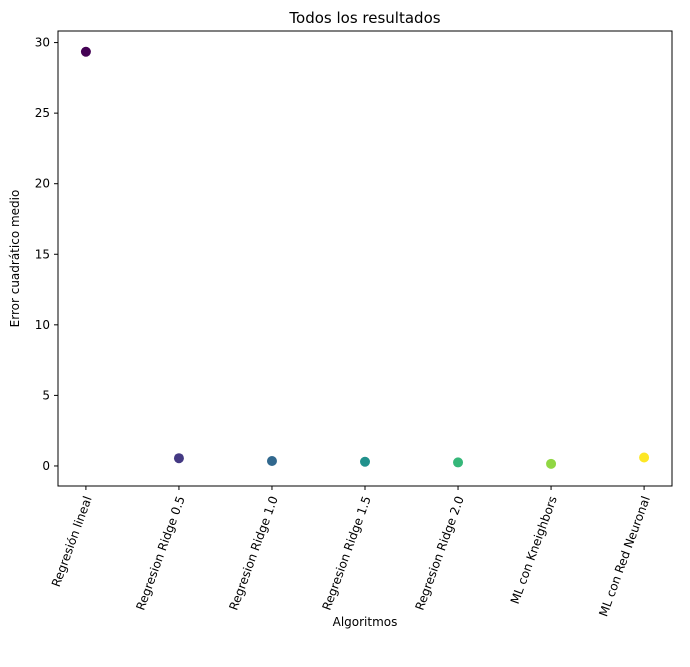  What do you see at coordinates (365, 622) in the screenshot?
I see `x-axis-title: Algoritmos` at bounding box center [365, 622].